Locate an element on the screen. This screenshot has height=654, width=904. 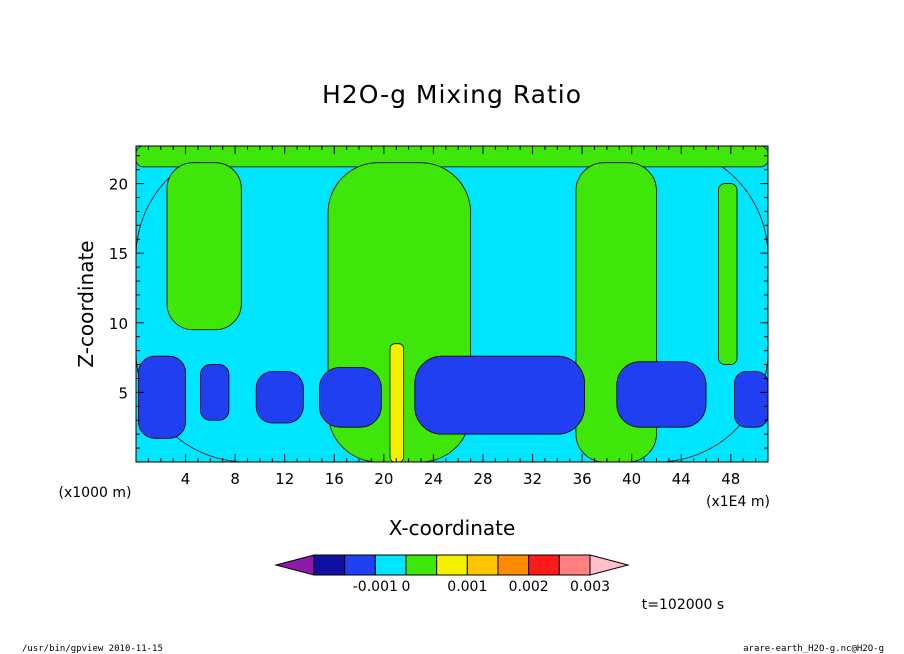
y-axis-units: (x1000 m) is located at coordinates (95, 493).